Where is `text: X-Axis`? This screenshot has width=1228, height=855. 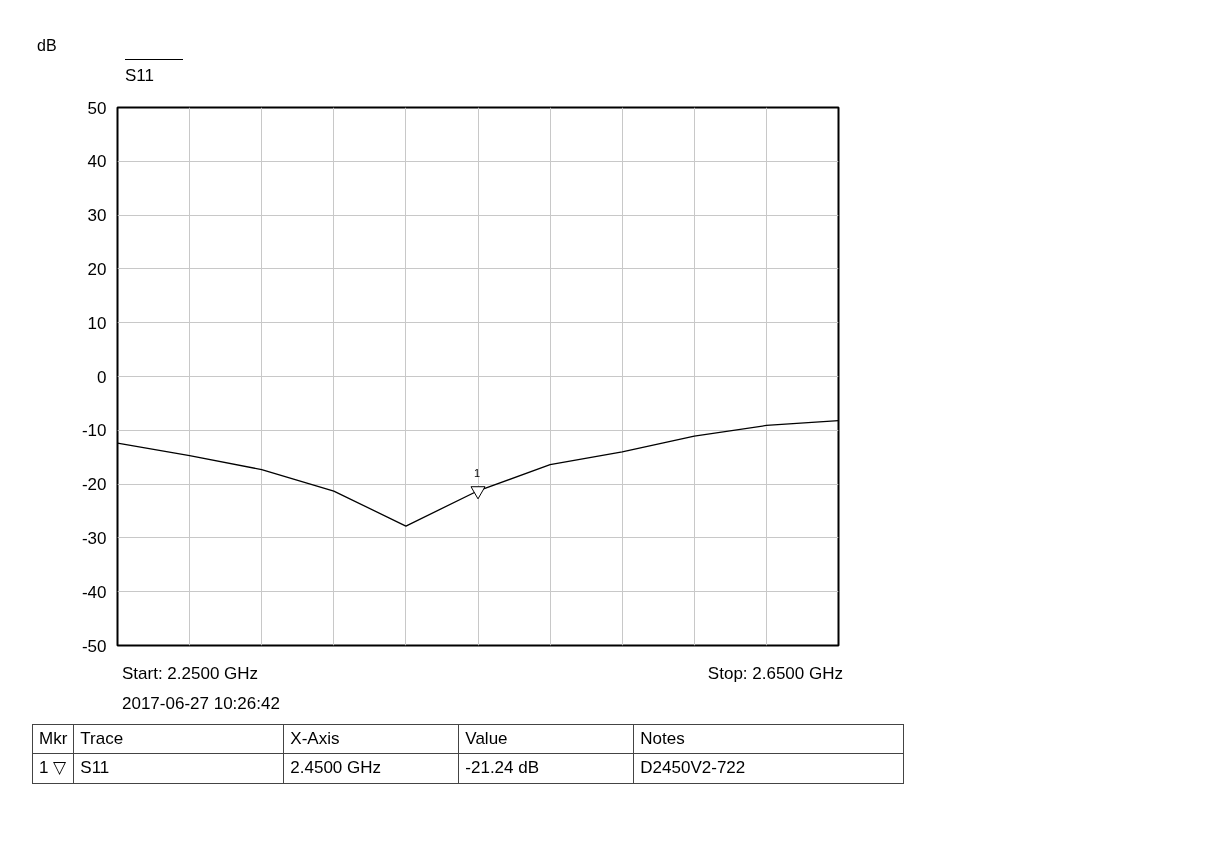 text: X-Axis is located at coordinates (371, 739).